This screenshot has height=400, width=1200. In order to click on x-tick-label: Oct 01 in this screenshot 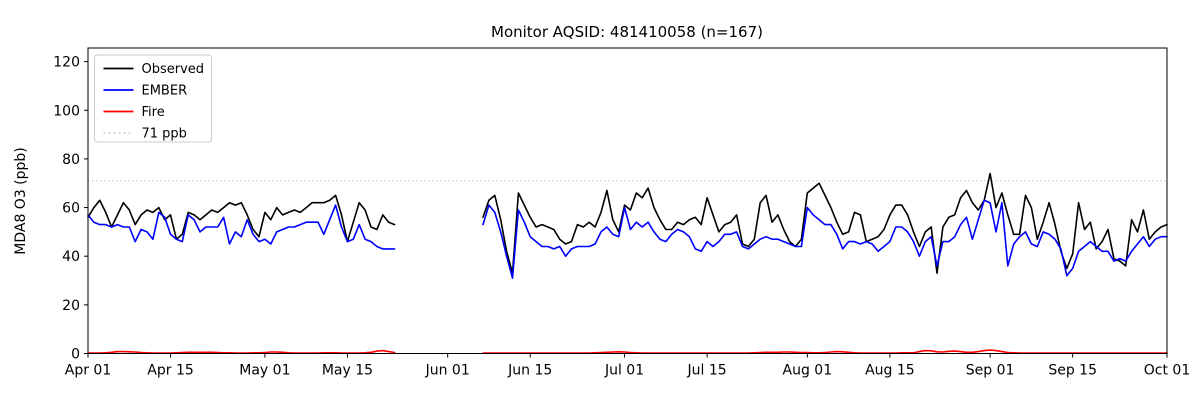, I will do `click(1167, 371)`.